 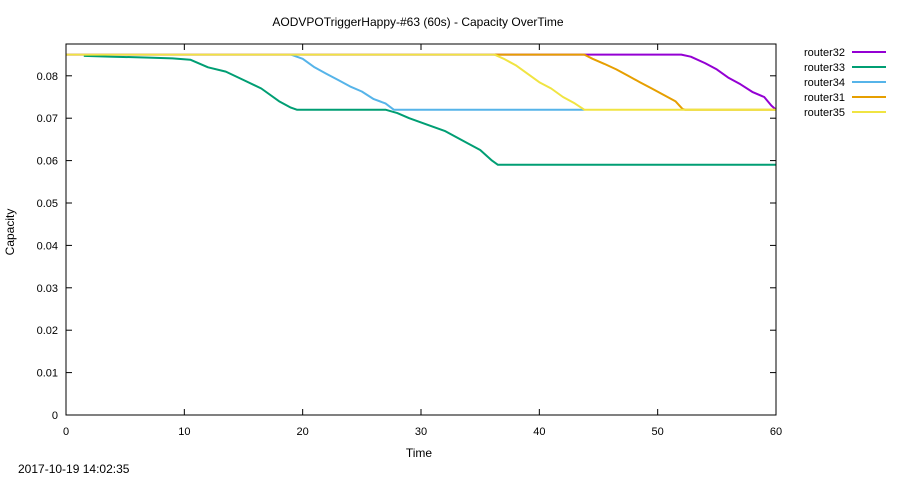 I want to click on x-tick-label: 0, so click(x=66, y=432).